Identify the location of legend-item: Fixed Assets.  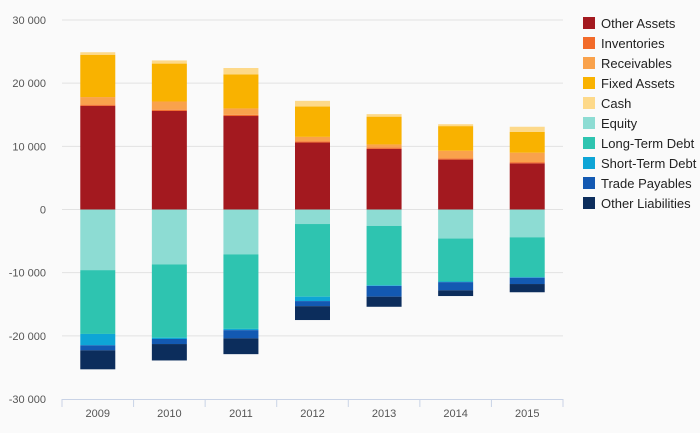
(629, 83).